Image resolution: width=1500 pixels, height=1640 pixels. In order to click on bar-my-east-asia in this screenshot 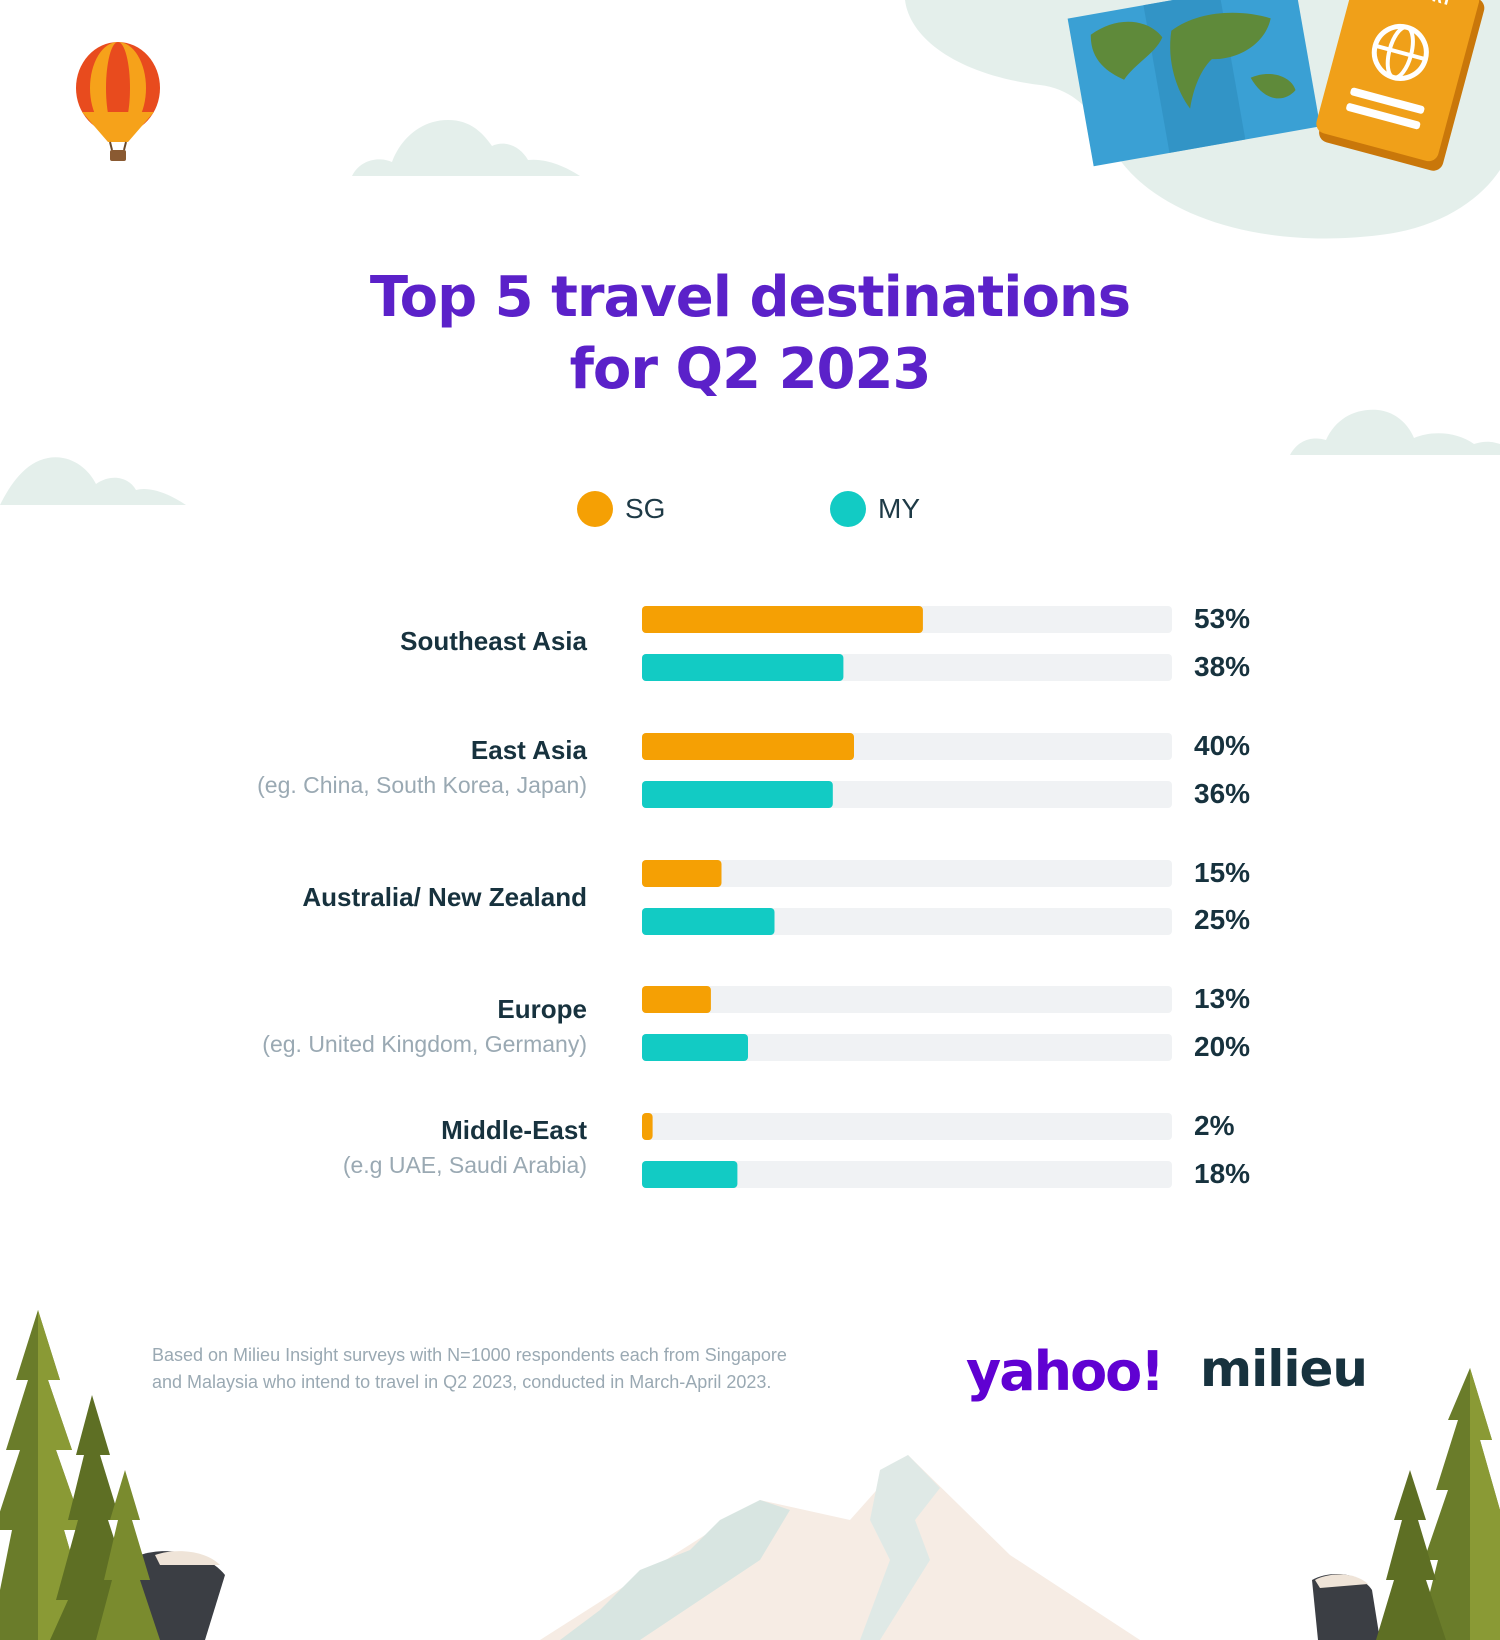, I will do `click(737, 794)`.